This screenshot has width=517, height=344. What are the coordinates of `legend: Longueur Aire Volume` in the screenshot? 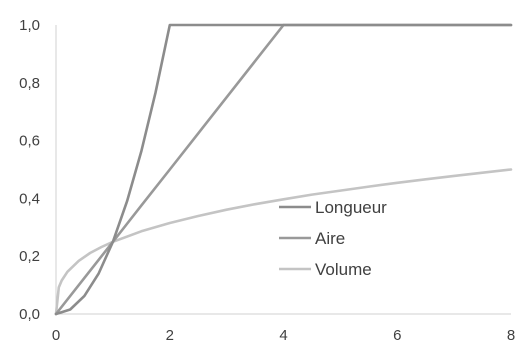 It's located at (333, 238).